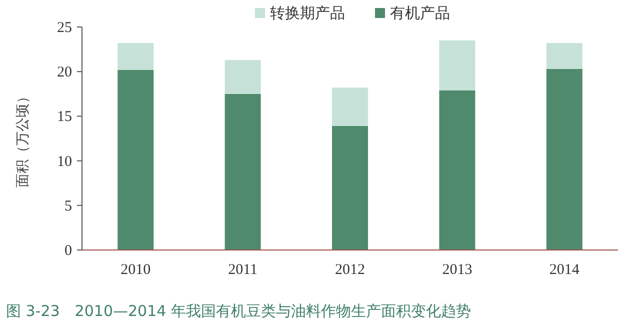 This screenshot has height=326, width=623. Describe the element at coordinates (64, 117) in the screenshot. I see `y-tick-label: 15` at that location.